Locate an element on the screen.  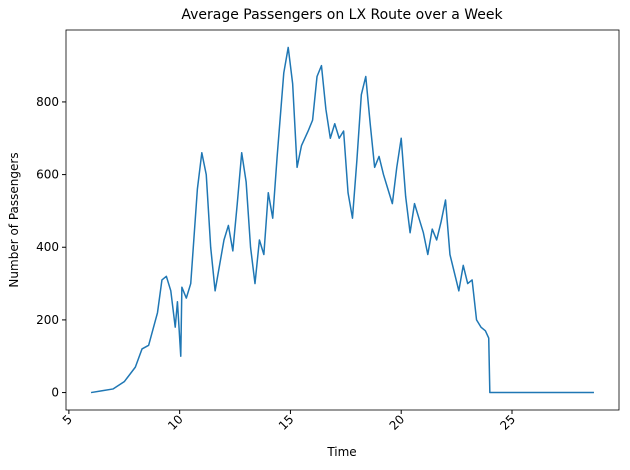
y-tick-label: 200 is located at coordinates (47, 320).